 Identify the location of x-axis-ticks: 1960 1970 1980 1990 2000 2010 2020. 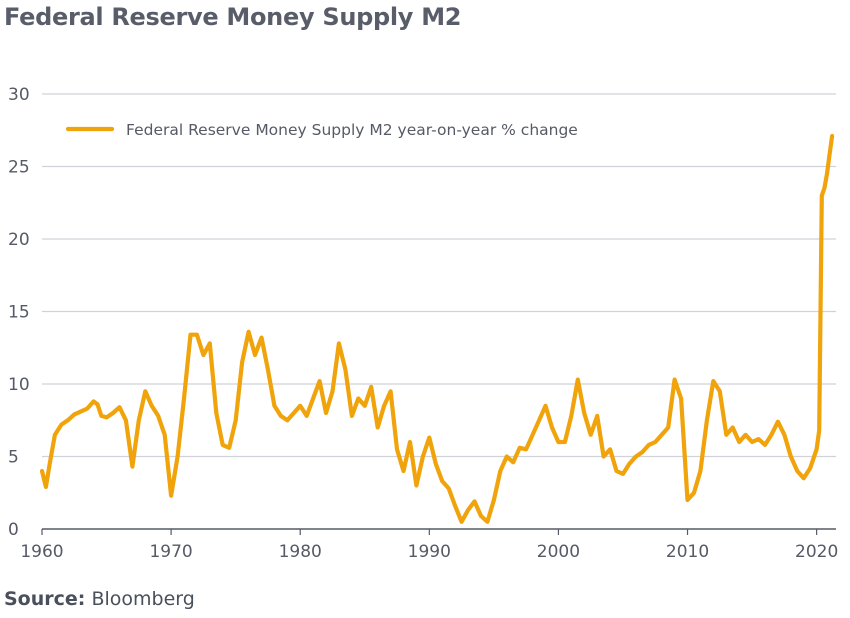
(429, 545).